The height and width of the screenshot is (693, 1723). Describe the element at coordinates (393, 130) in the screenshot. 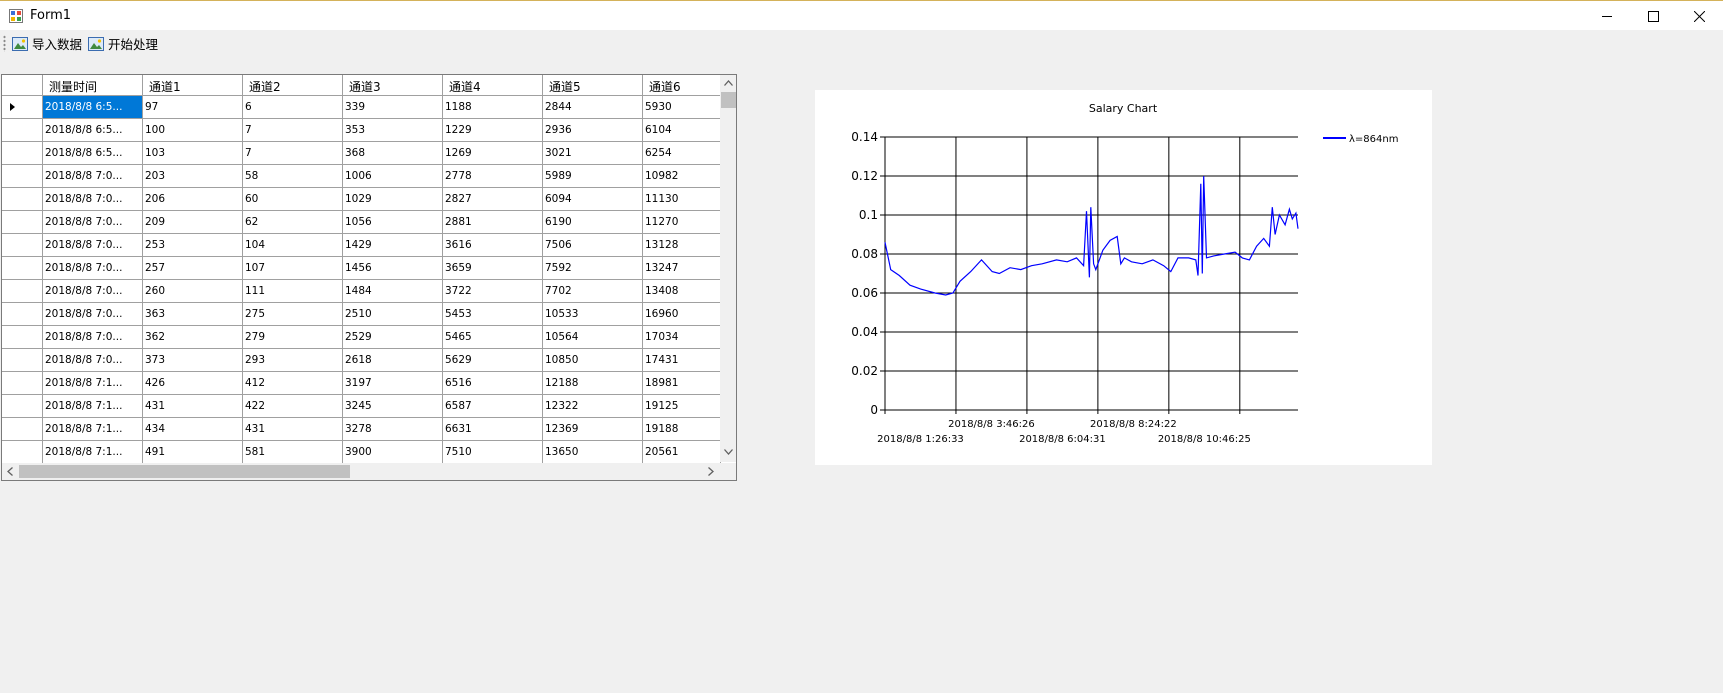

I see `channel-cell: 353` at that location.